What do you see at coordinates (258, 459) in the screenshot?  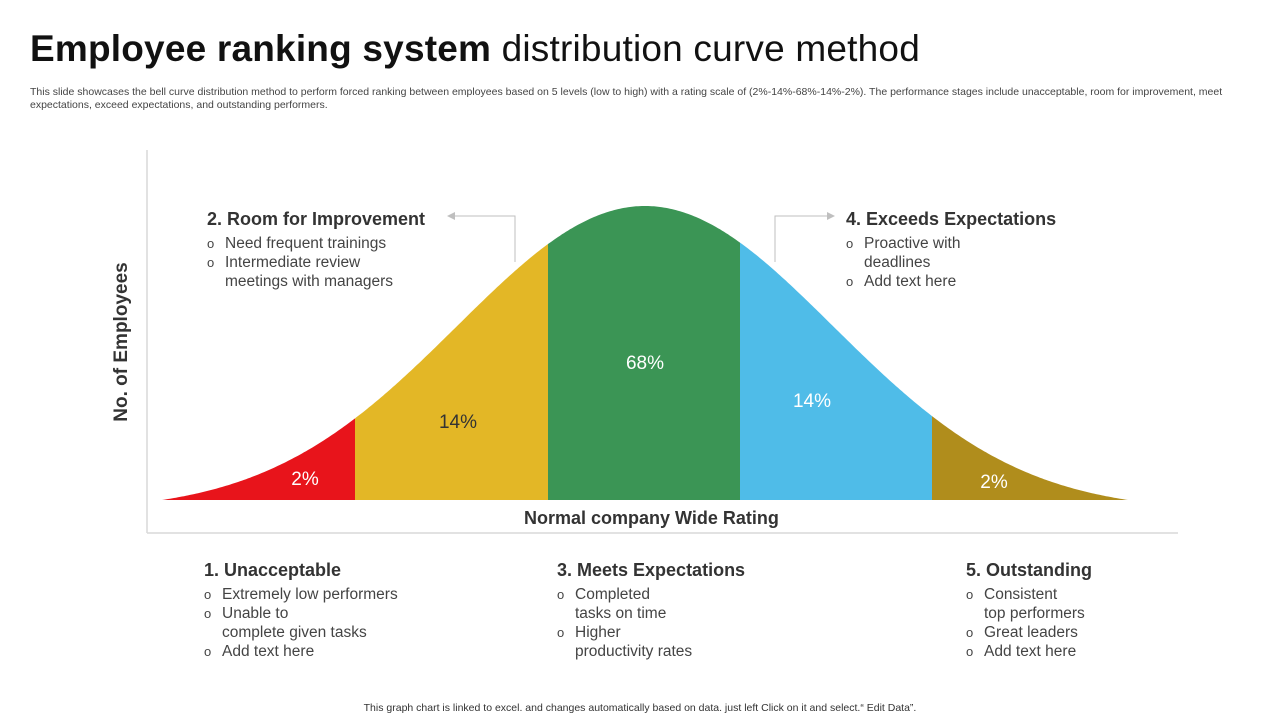 I see `segment-unacceptable` at bounding box center [258, 459].